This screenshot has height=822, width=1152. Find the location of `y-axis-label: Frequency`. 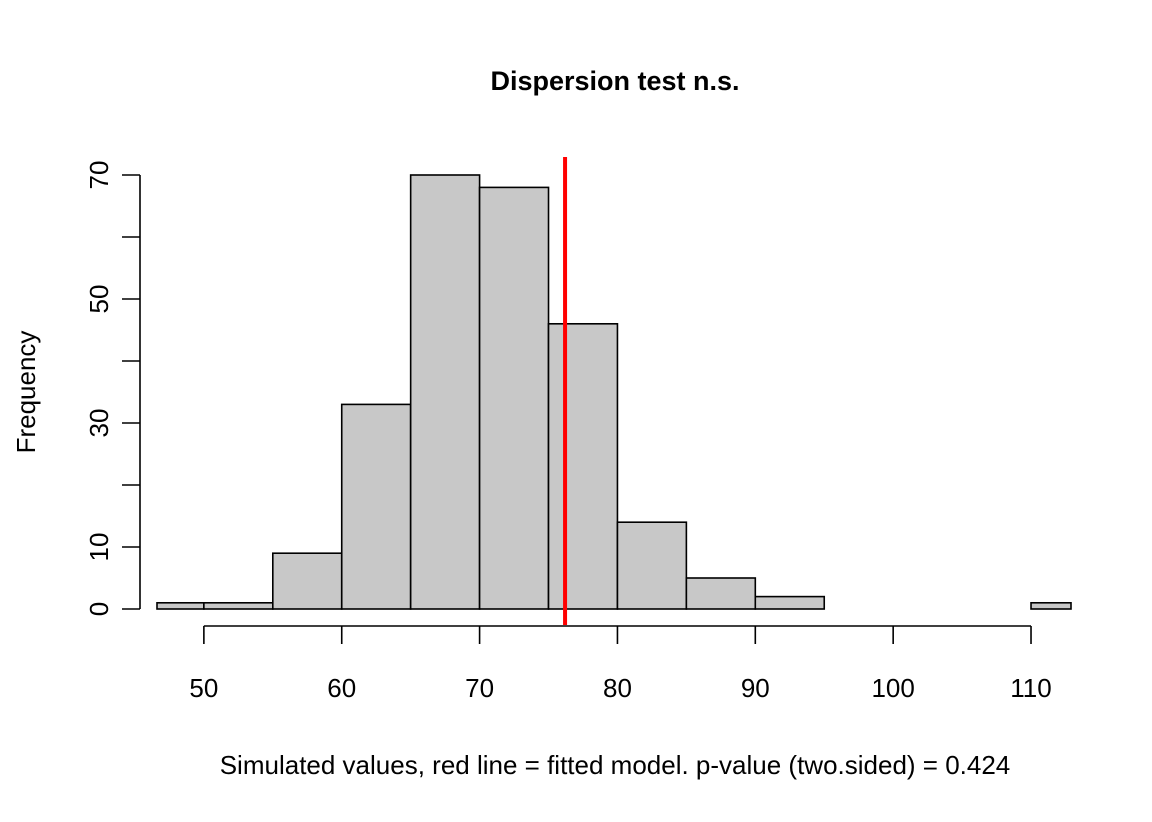

y-axis-label: Frequency is located at coordinates (26, 392).